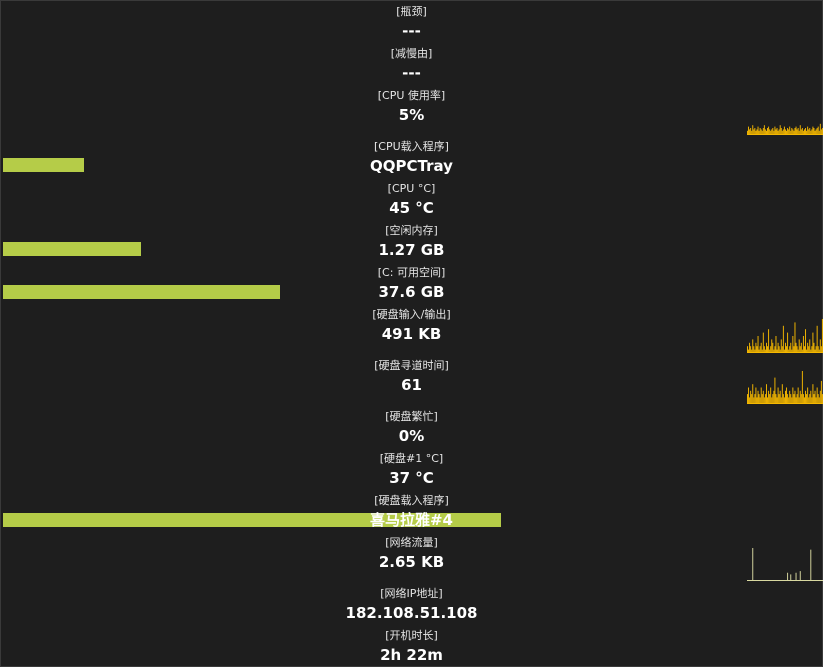 The width and height of the screenshot is (823, 667). What do you see at coordinates (785, 128) in the screenshot?
I see `sparkline-cpu-usage` at bounding box center [785, 128].